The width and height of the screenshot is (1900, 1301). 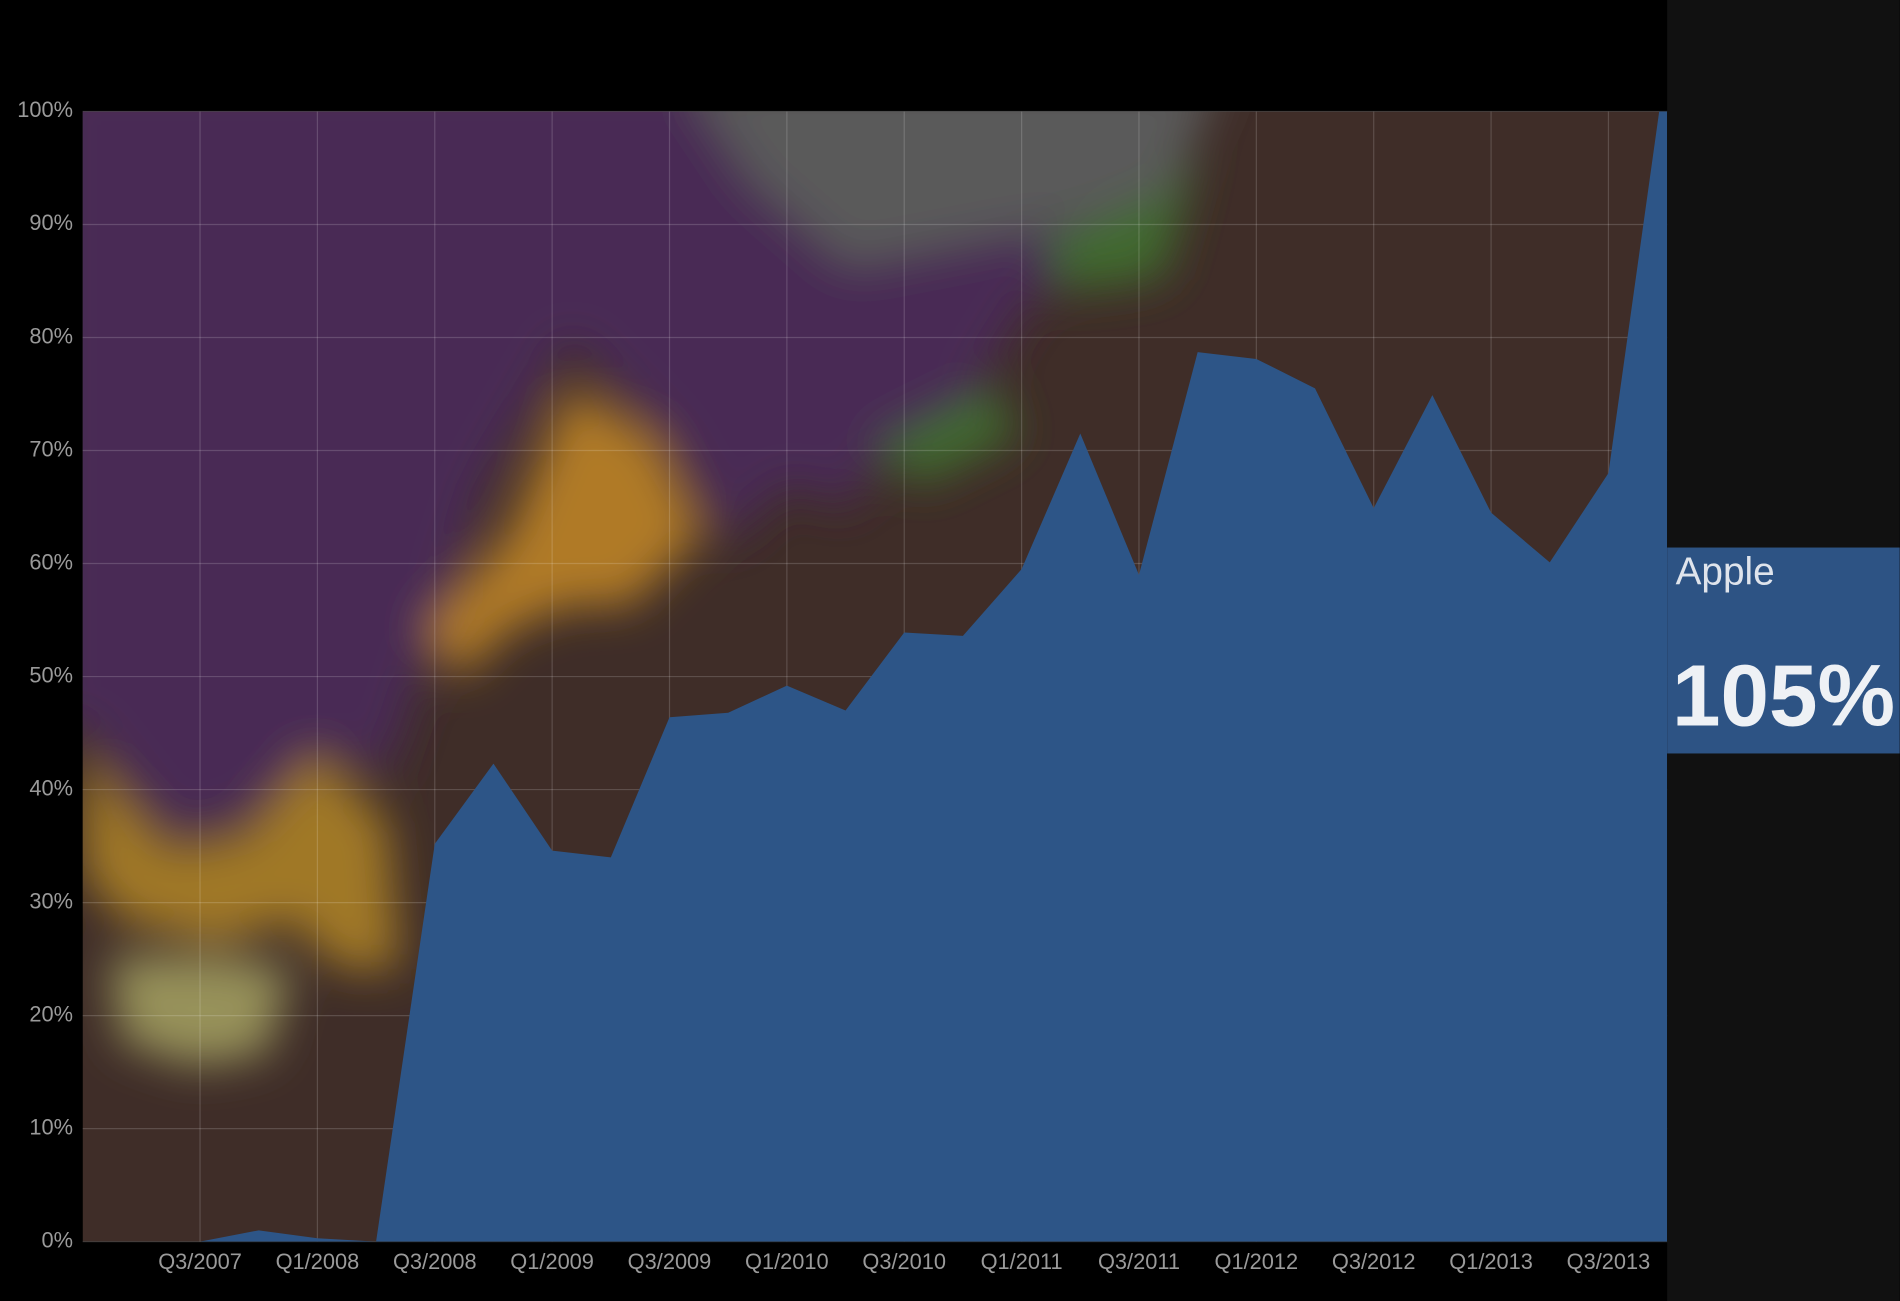 What do you see at coordinates (51, 561) in the screenshot?
I see `y-tick-label: 60%` at bounding box center [51, 561].